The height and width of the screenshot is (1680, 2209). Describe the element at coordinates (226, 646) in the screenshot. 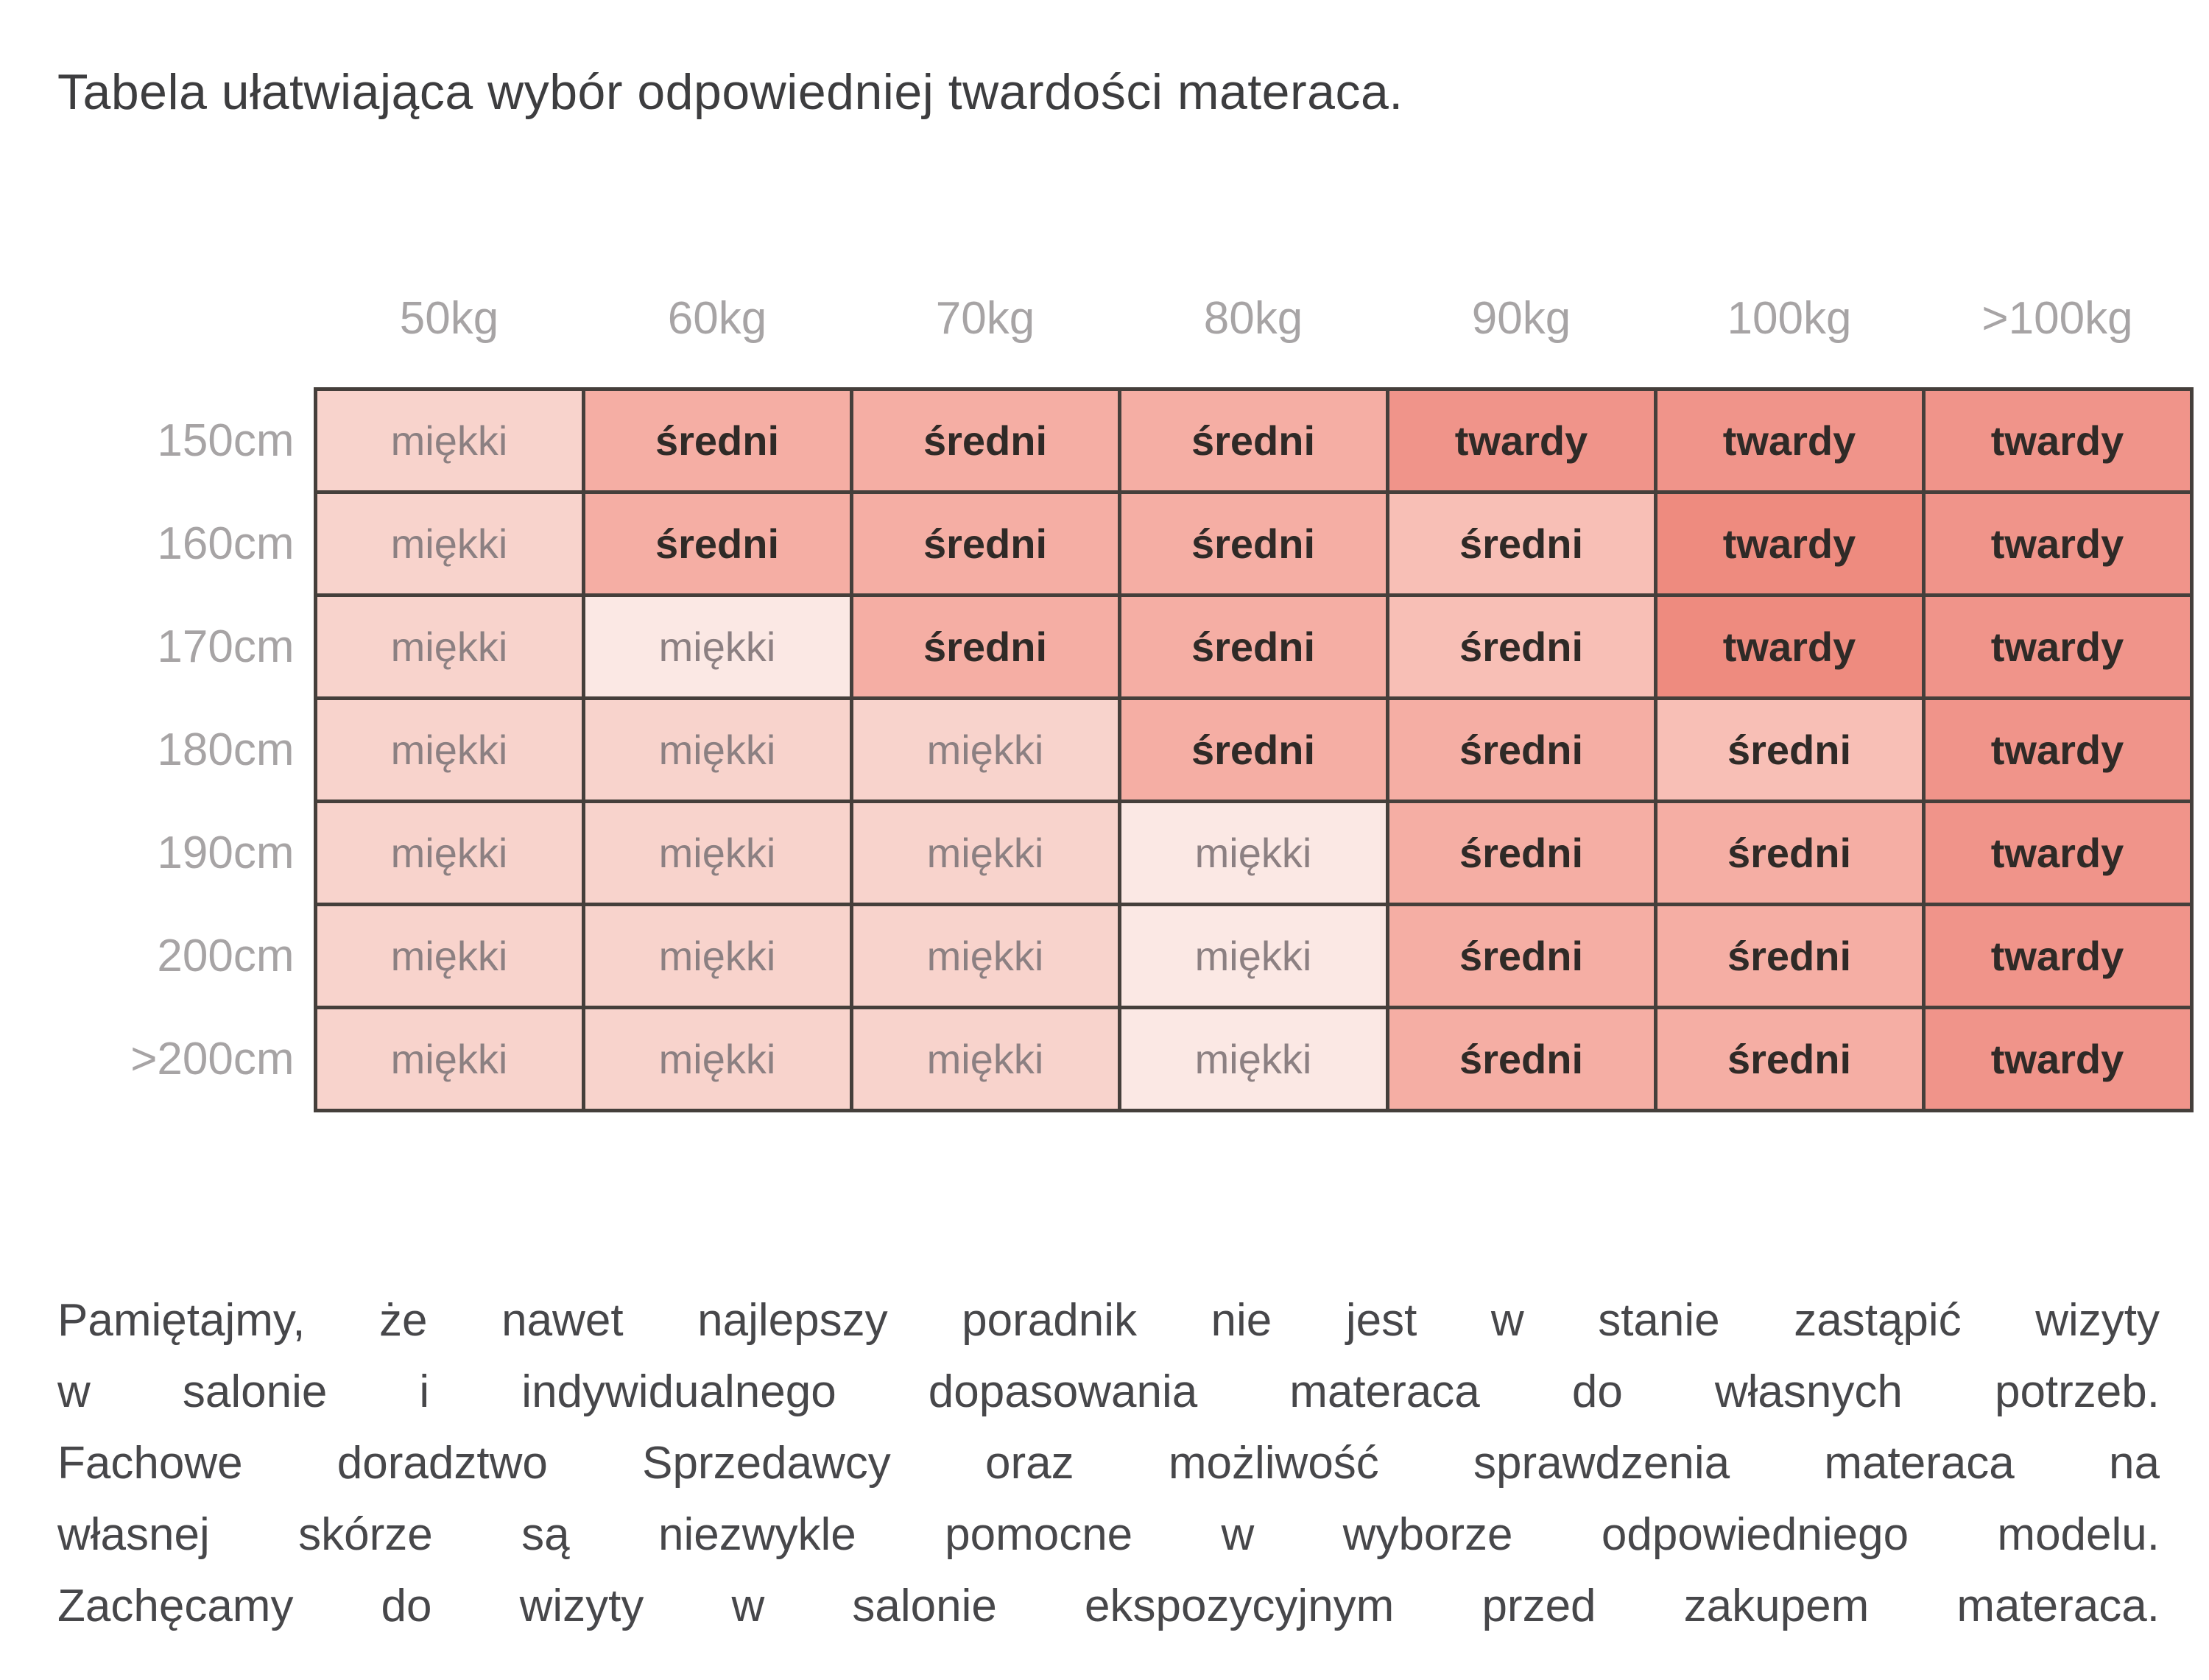

I see `height-row-header: 170cm` at that location.